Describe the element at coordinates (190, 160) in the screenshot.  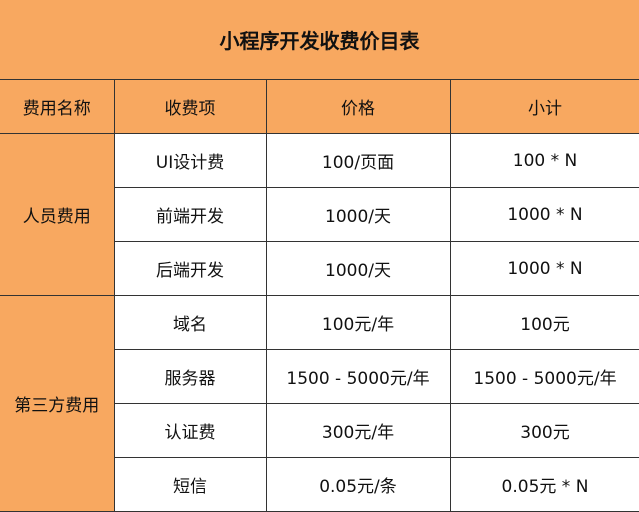
I see `item-cell: UI设计费` at that location.